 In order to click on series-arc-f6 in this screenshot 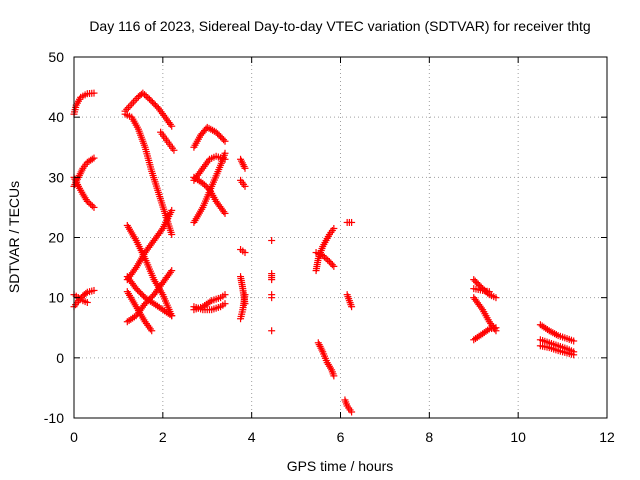, I will do `click(348, 406)`.